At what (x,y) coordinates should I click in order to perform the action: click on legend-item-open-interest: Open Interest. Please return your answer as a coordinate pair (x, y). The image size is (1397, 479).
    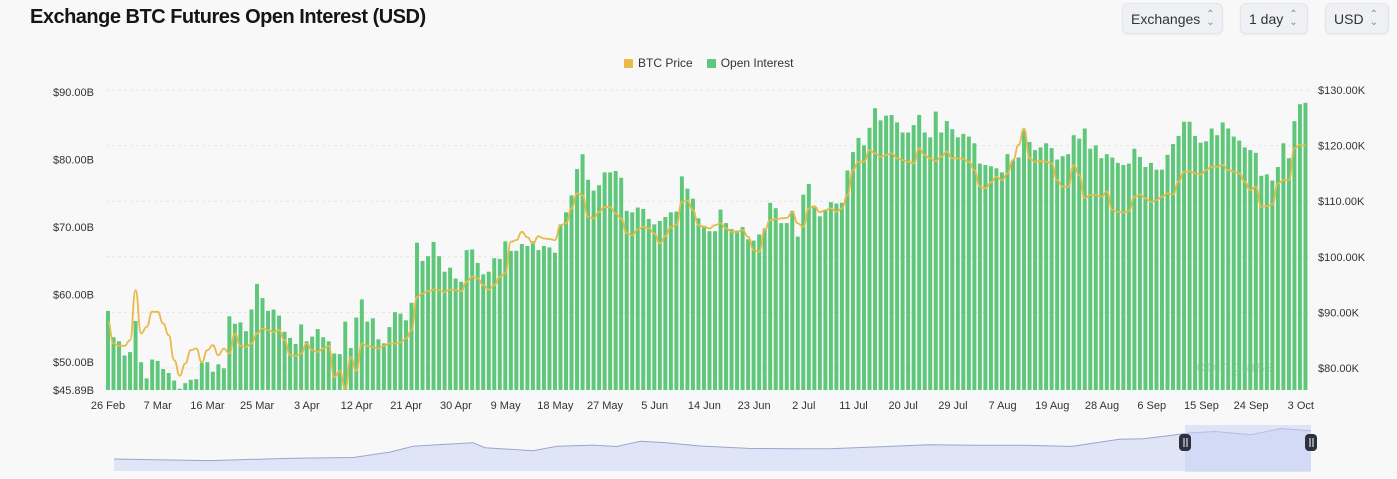
    Looking at the image, I should click on (749, 63).